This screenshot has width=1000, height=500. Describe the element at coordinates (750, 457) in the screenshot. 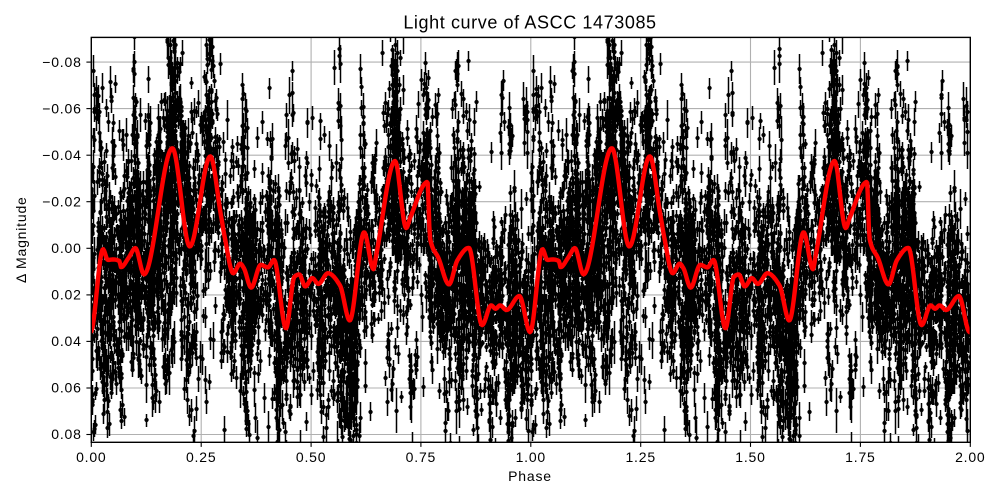

I see `svg-text: 1.50` at that location.